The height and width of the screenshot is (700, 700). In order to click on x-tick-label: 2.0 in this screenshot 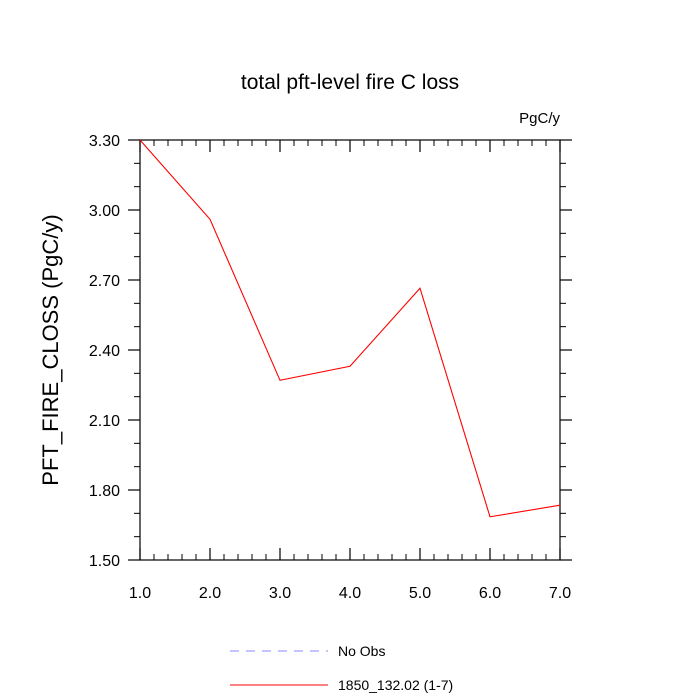, I will do `click(210, 593)`.